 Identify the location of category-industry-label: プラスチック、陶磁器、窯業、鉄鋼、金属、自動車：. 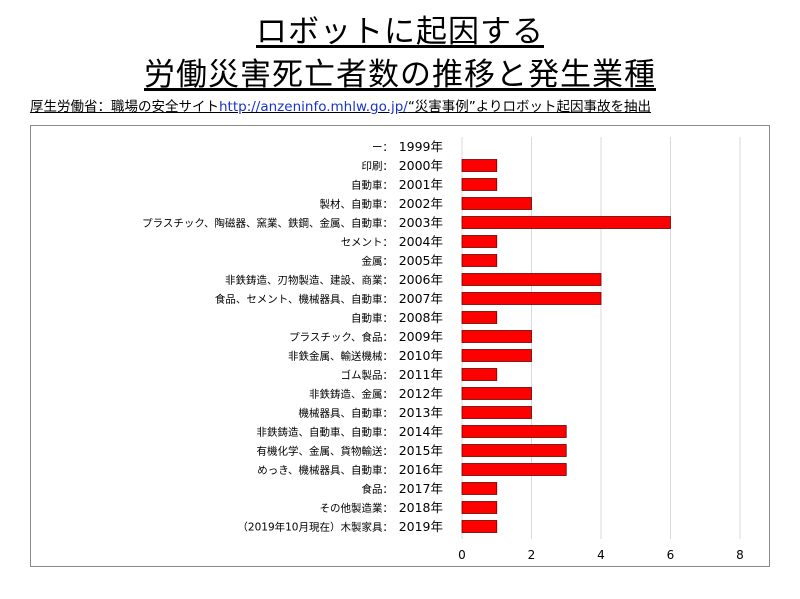
(267, 223).